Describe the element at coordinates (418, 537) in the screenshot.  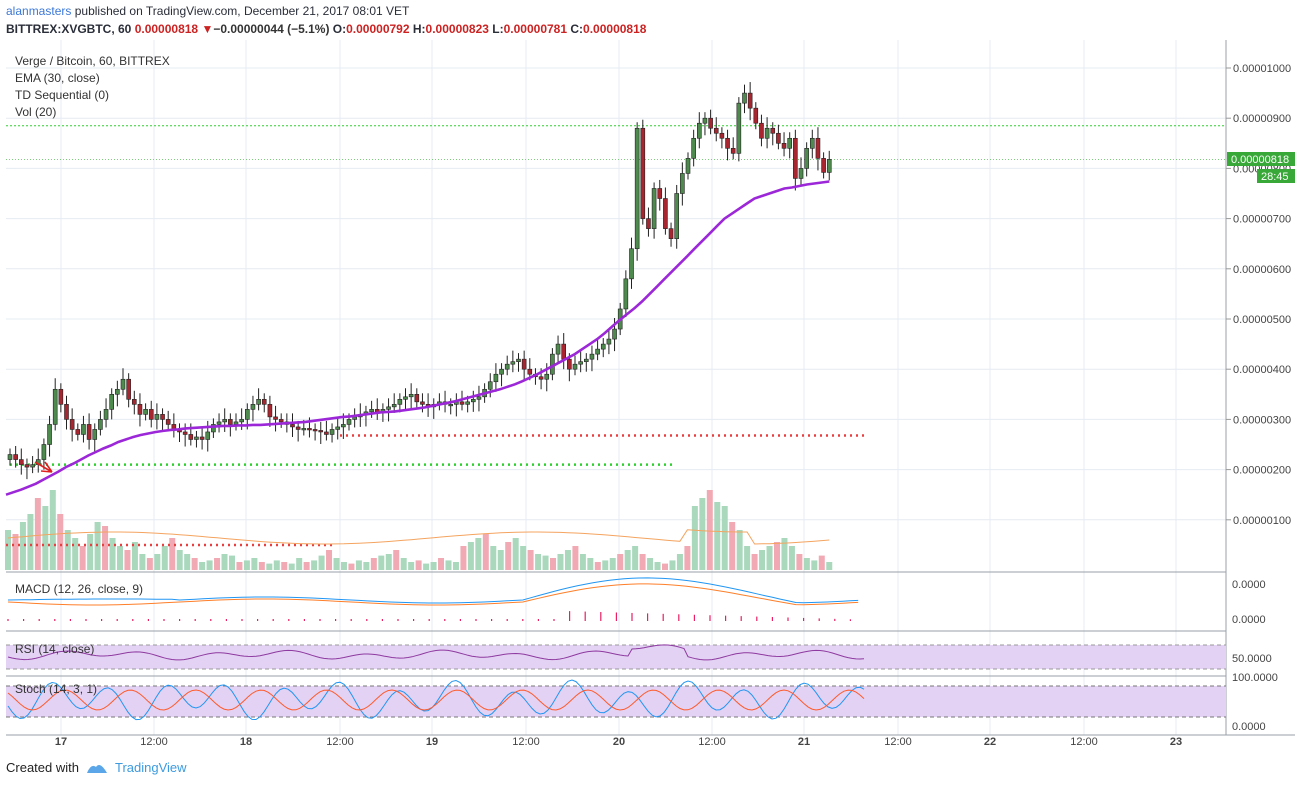
I see `volume-ma-line` at that location.